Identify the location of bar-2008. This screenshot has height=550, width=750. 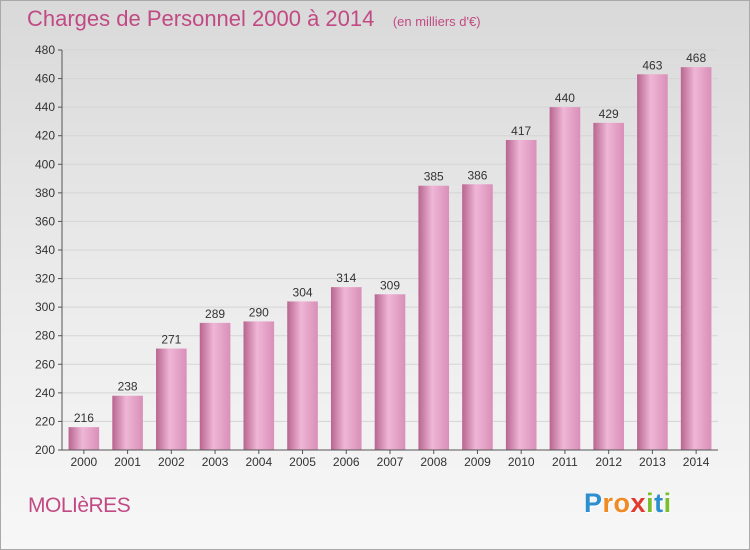
(434, 317).